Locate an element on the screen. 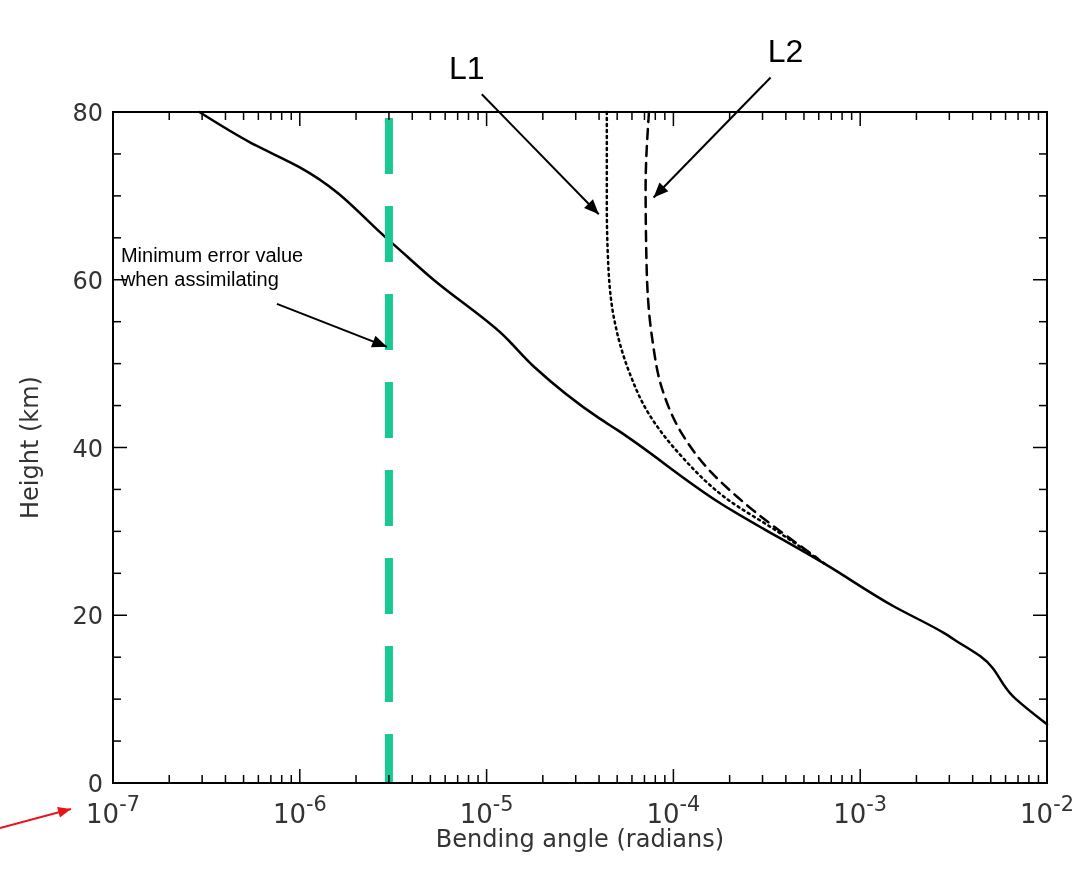 The width and height of the screenshot is (1087, 869). annotation: Minimum error value when assimilating is located at coordinates (211, 266).